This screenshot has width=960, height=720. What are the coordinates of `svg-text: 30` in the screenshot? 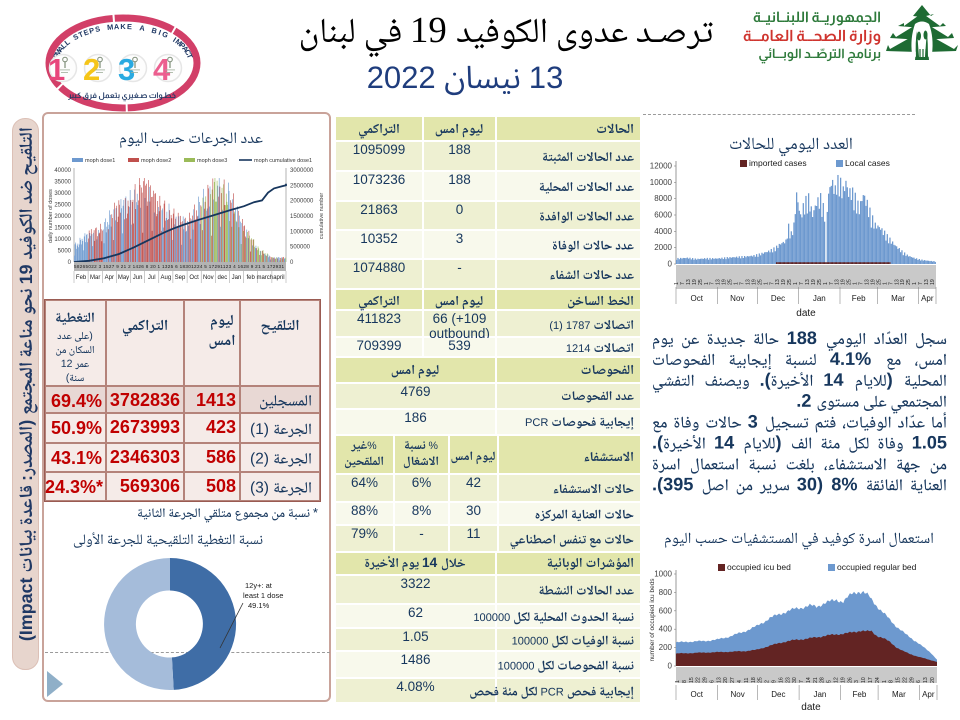 It's located at (795, 680).